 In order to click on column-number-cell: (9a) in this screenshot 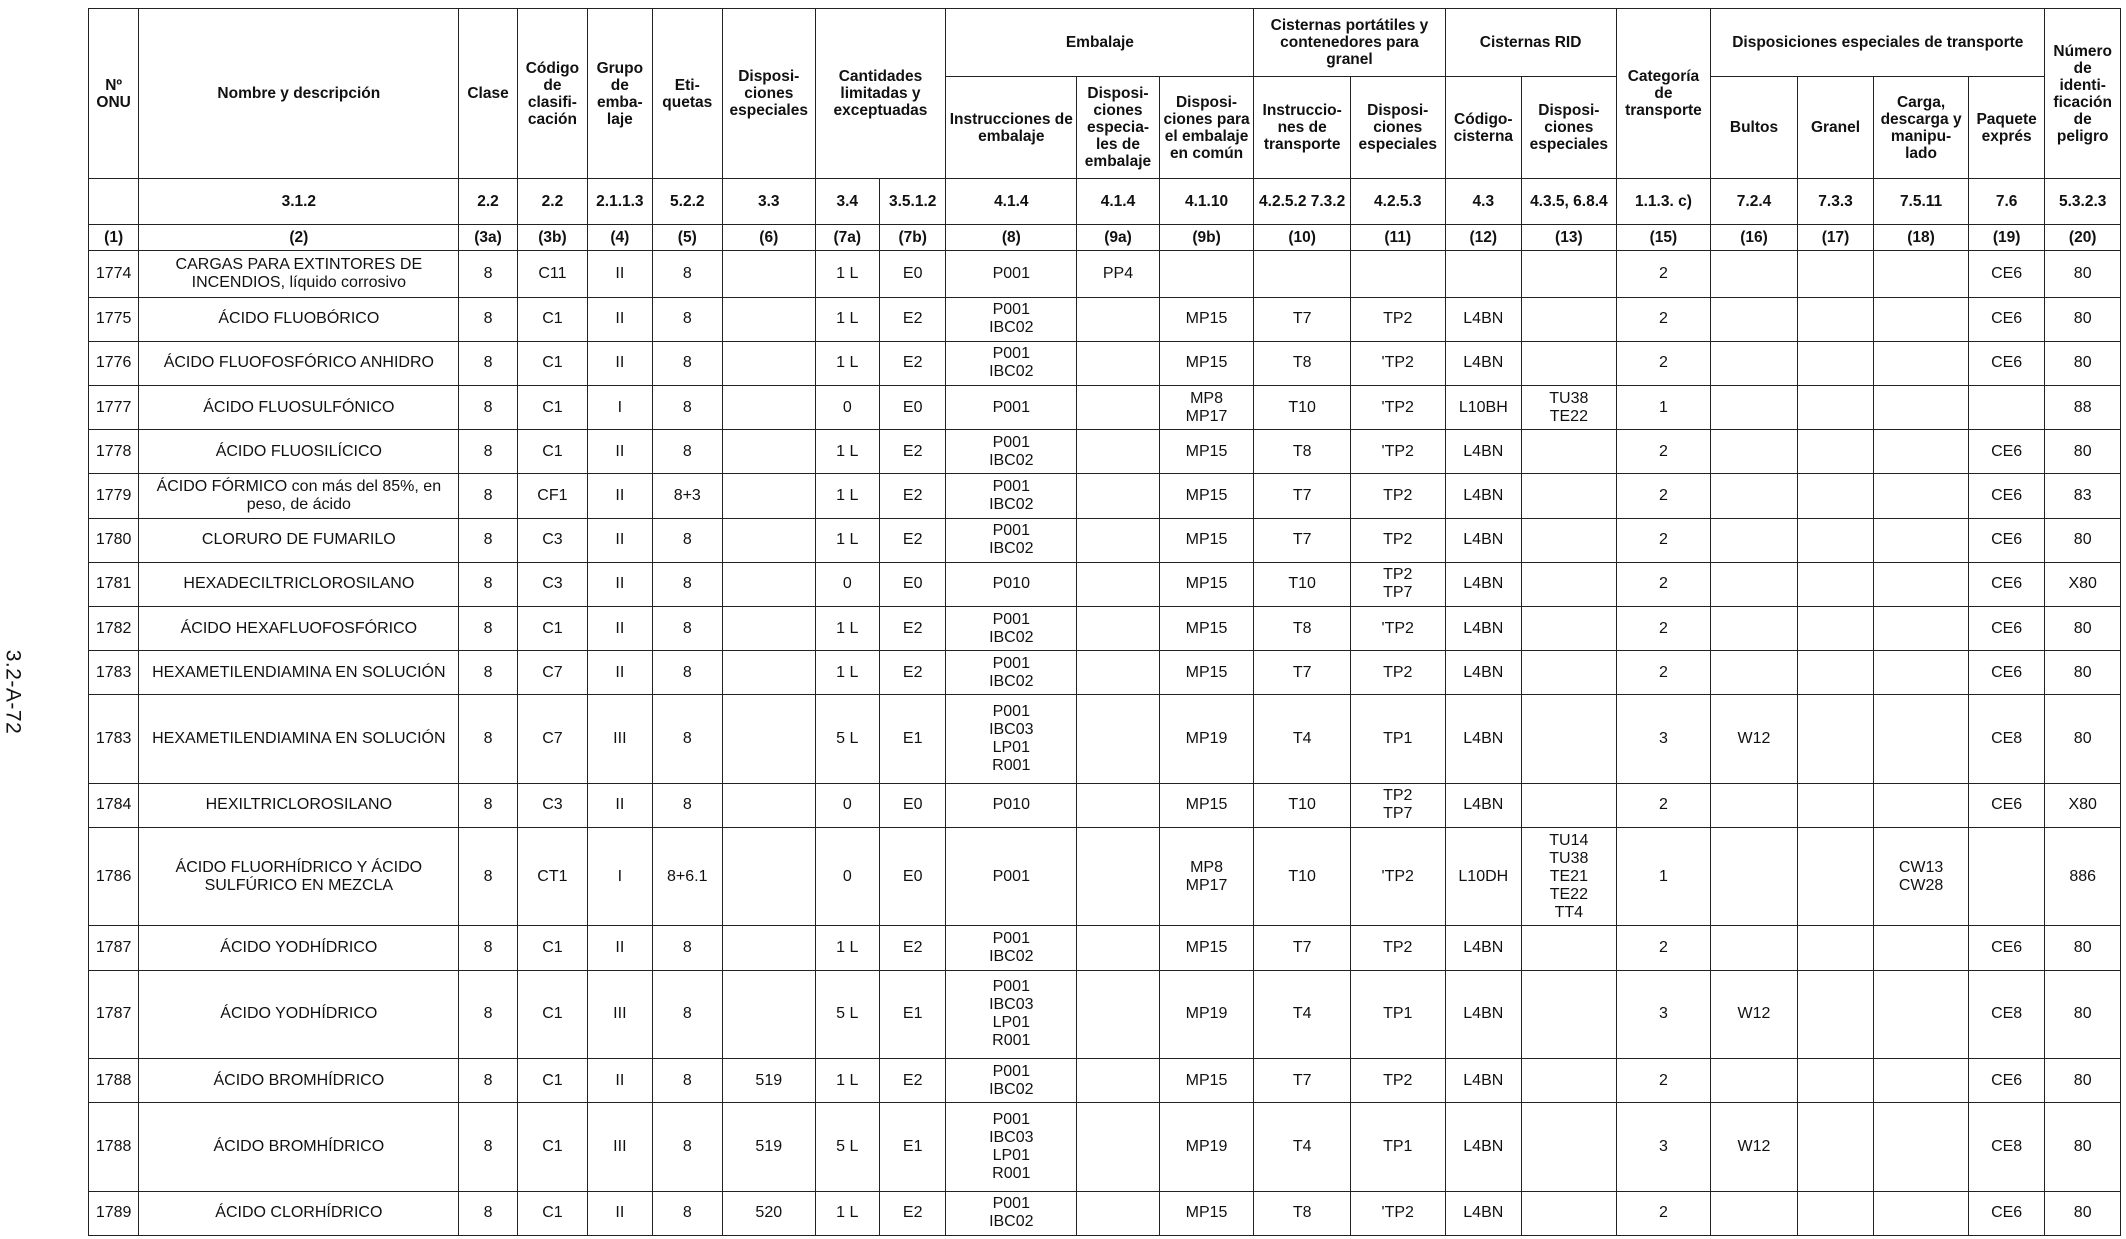, I will do `click(1118, 238)`.